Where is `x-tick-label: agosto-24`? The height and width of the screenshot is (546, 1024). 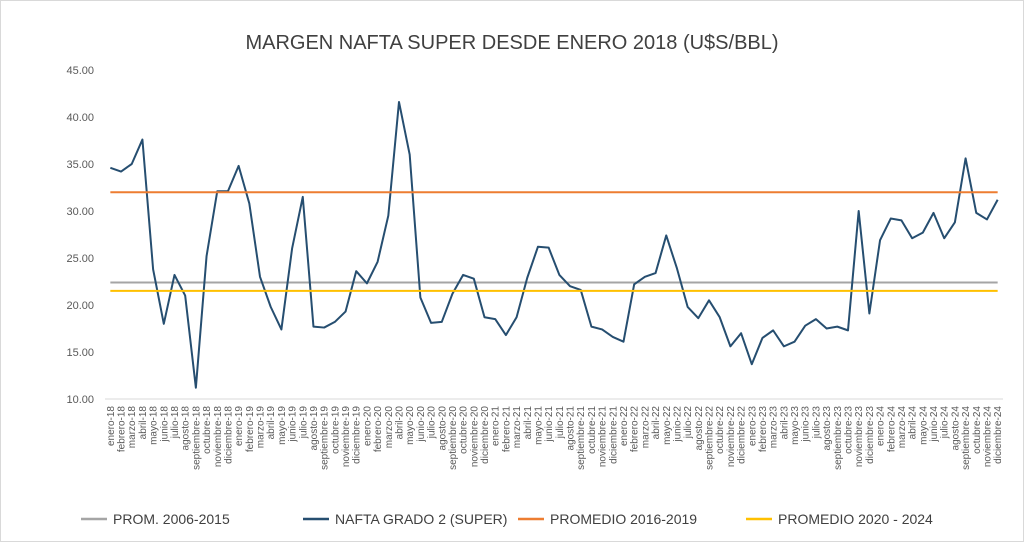
x-tick-label: agosto-24 is located at coordinates (955, 428).